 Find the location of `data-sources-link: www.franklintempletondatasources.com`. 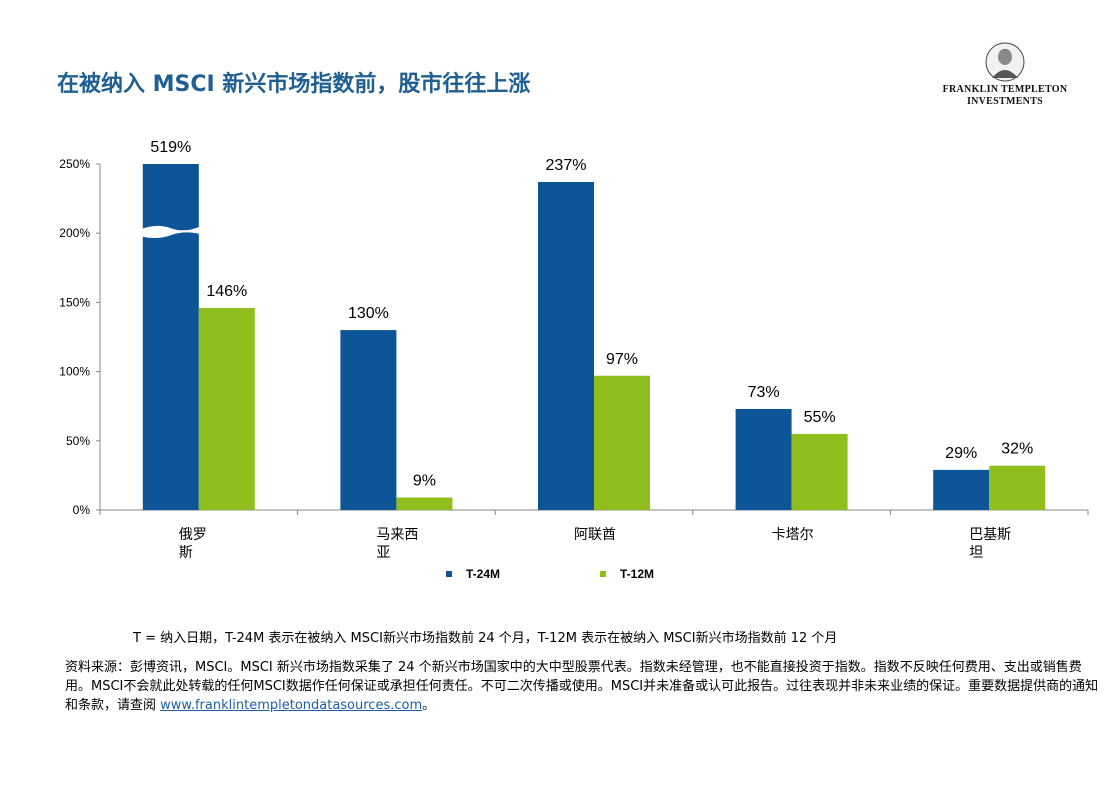

data-sources-link: www.franklintempletondatasources.com is located at coordinates (291, 705).